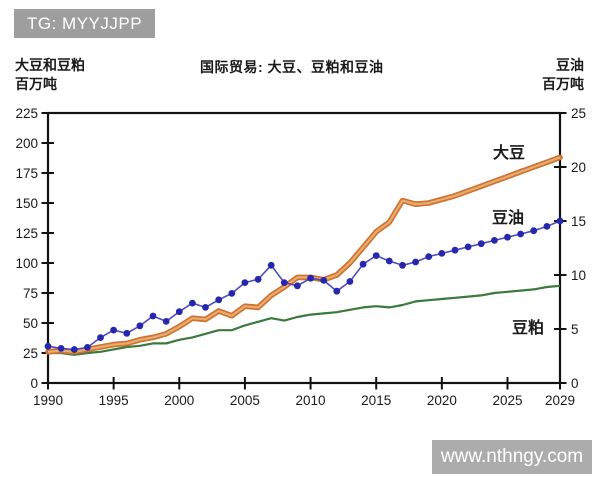  What do you see at coordinates (26, 143) in the screenshot?
I see `left-tick-label: 200` at bounding box center [26, 143].